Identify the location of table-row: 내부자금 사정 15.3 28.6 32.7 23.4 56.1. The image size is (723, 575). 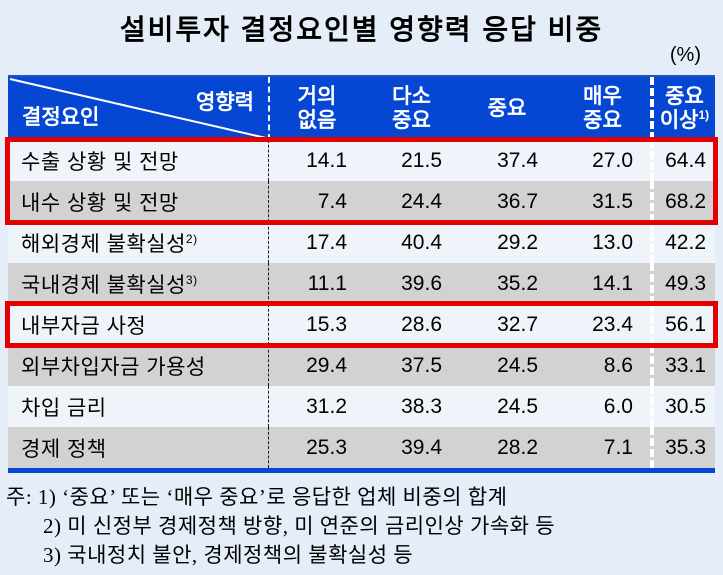
(361, 324).